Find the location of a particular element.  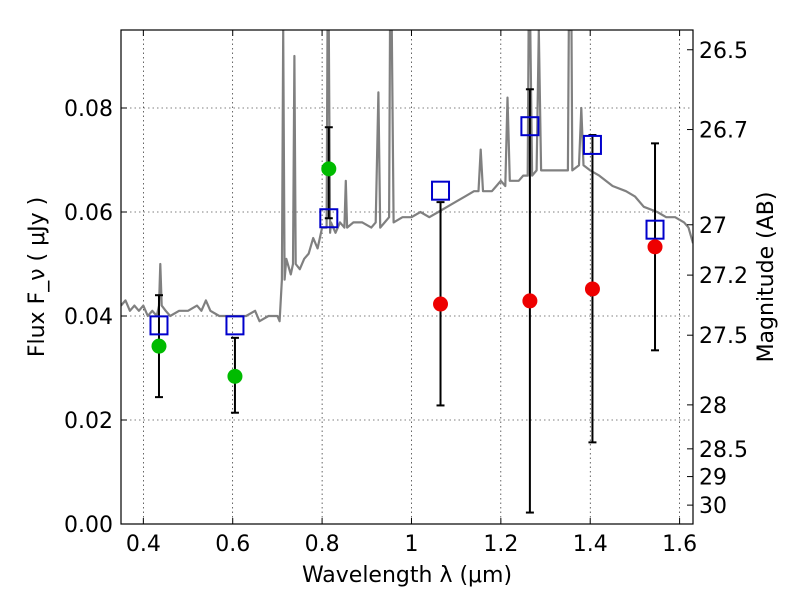

right-tick-label: 26.7 is located at coordinates (723, 131).